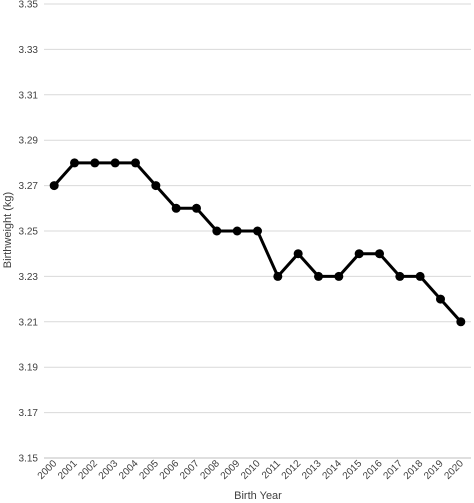  Describe the element at coordinates (414, 470) in the screenshot. I see `x-tick-label: 2018` at that location.